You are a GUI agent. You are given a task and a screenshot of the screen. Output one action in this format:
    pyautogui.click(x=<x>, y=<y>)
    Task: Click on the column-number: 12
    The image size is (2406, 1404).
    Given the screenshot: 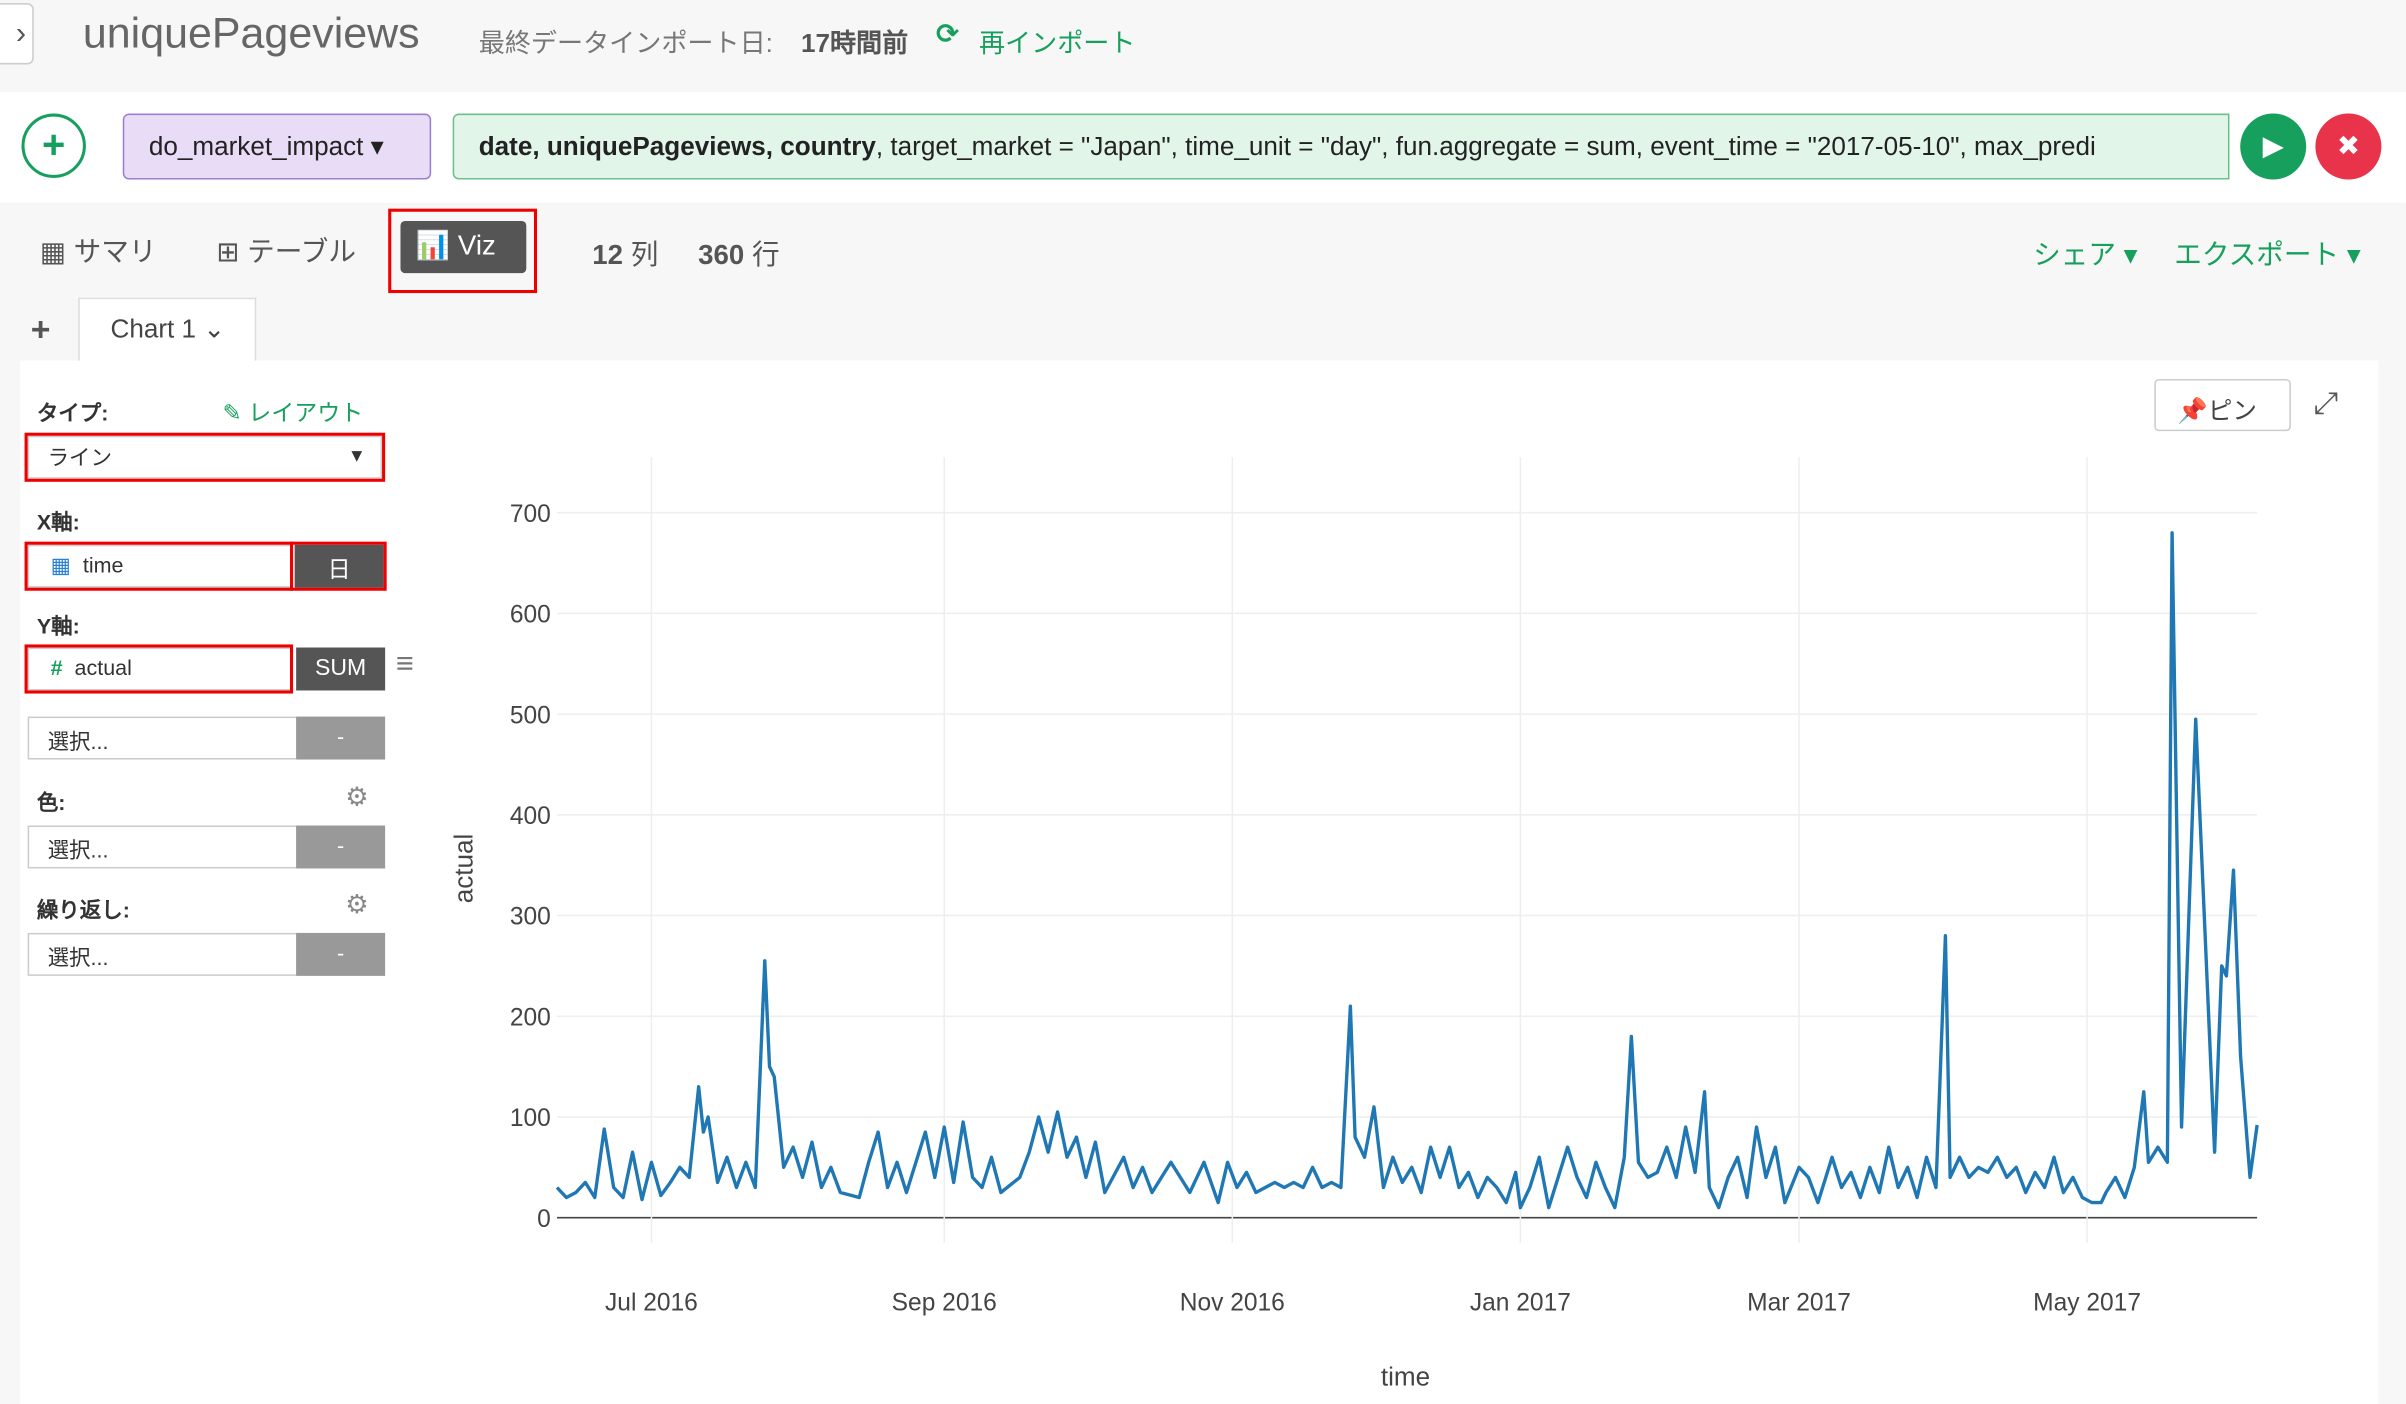 What is the action you would take?
    pyautogui.click(x=608, y=255)
    